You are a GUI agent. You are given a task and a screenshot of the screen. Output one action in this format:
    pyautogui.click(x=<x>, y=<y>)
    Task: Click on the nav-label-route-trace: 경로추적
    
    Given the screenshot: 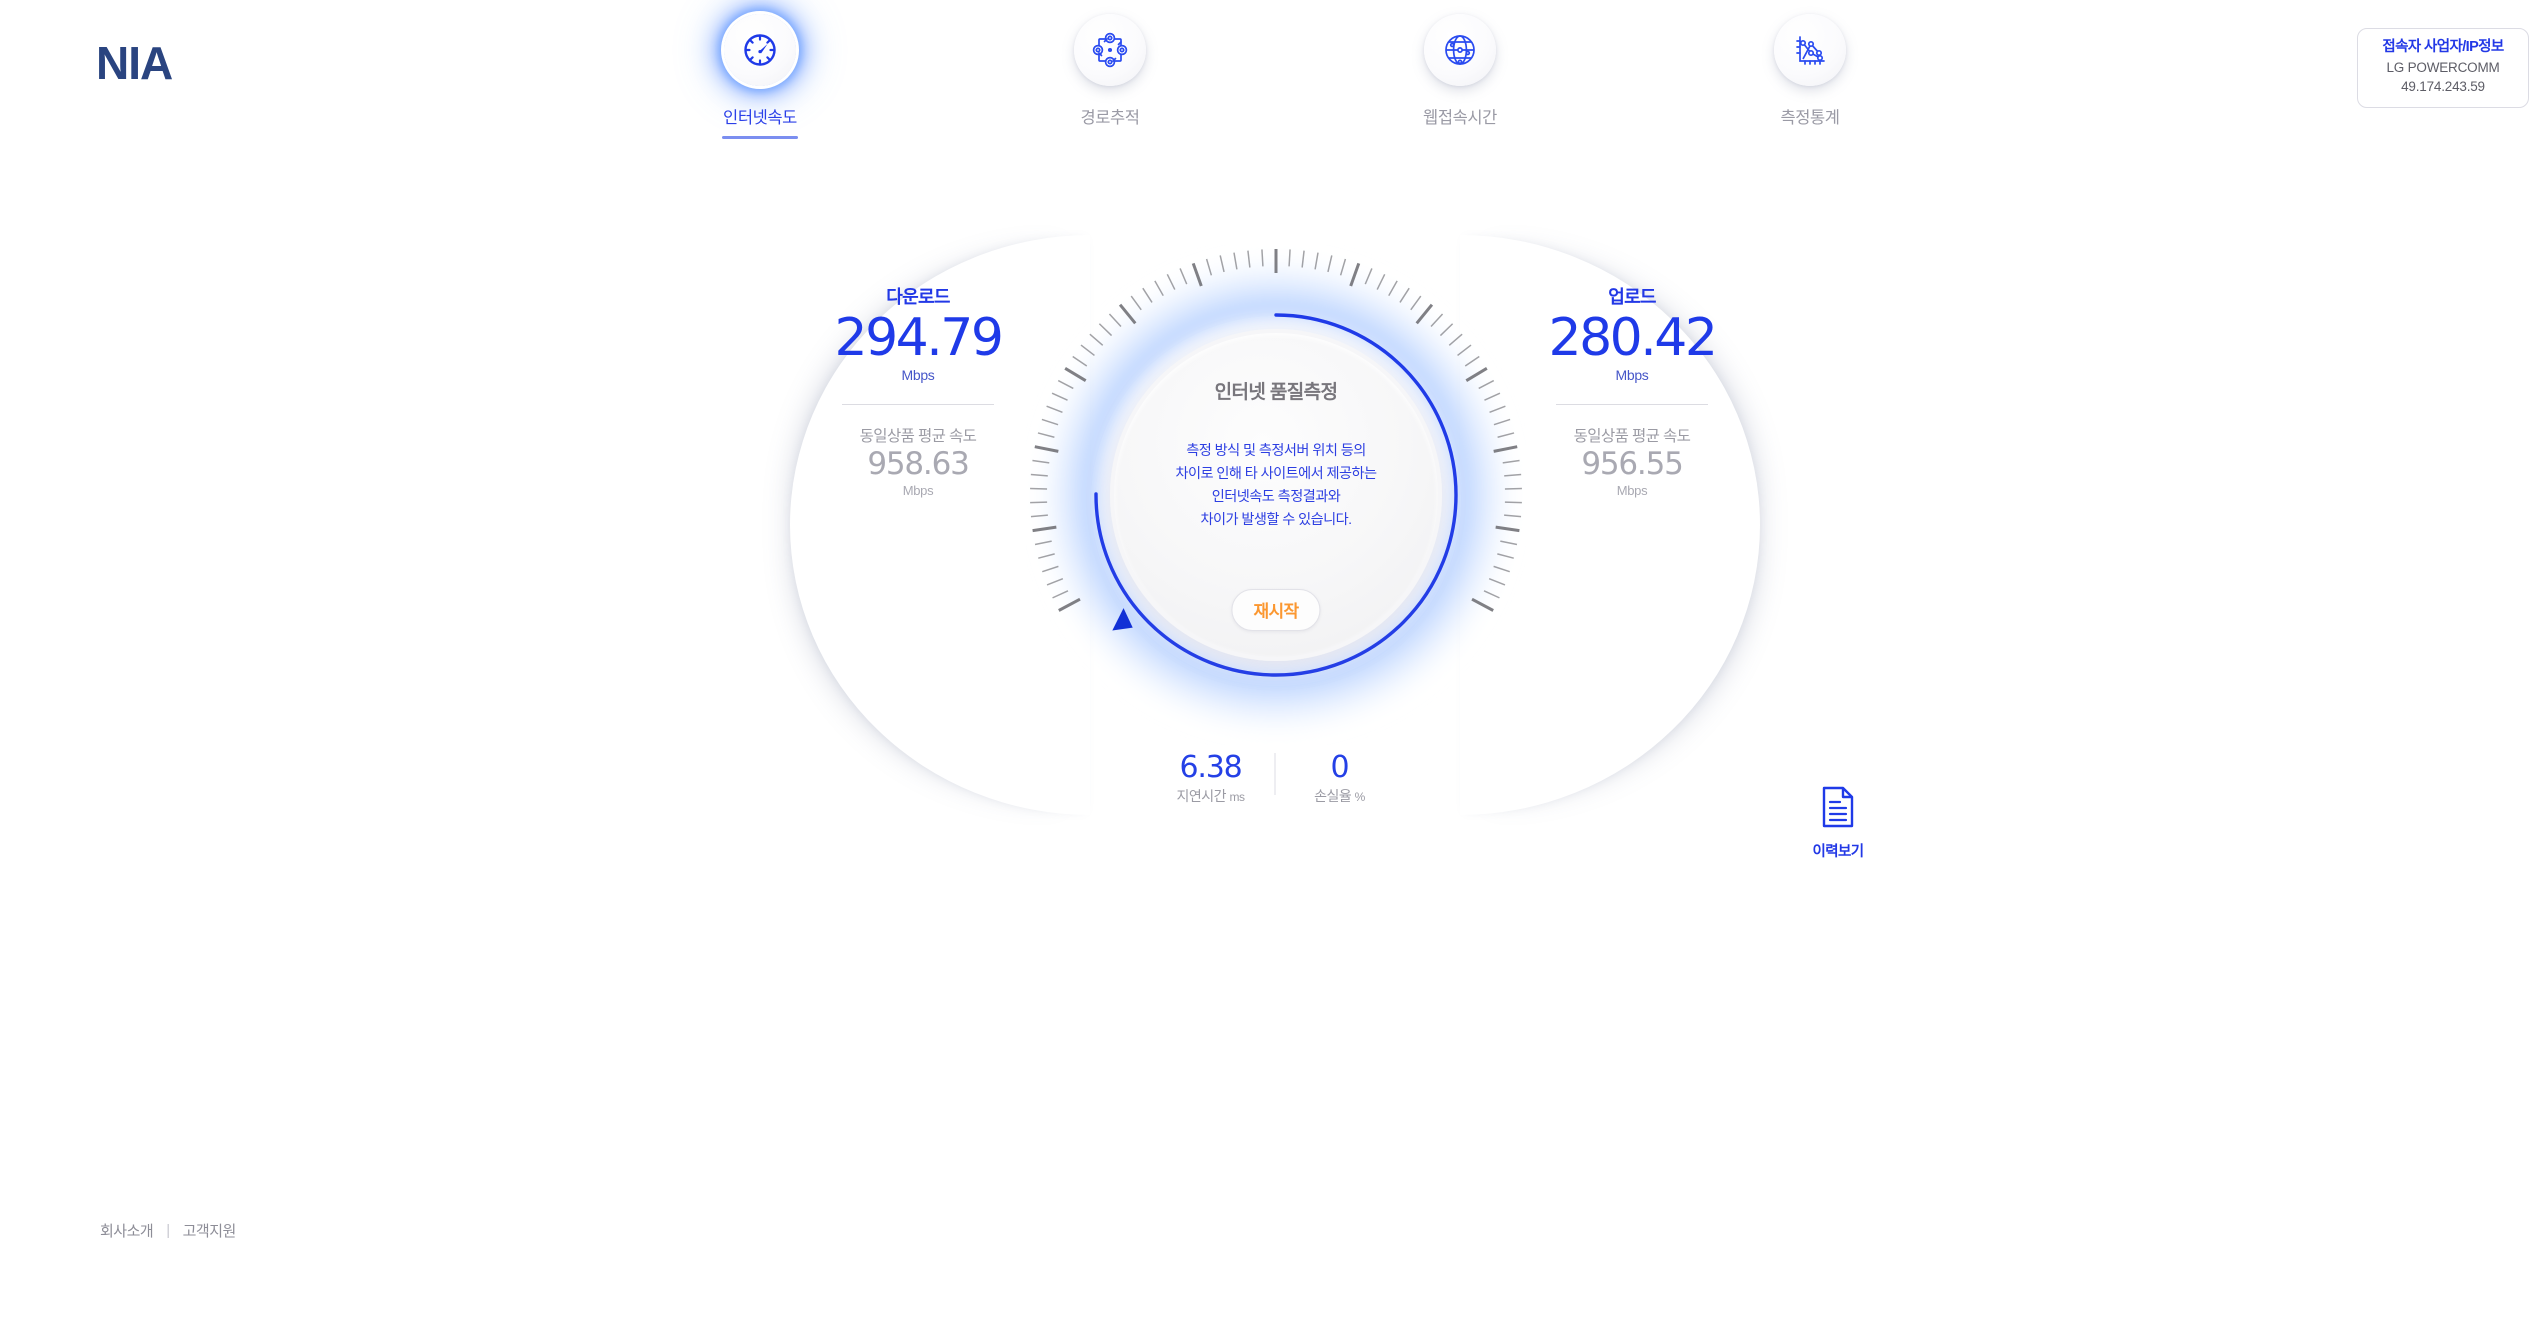 What is the action you would take?
    pyautogui.click(x=1110, y=118)
    